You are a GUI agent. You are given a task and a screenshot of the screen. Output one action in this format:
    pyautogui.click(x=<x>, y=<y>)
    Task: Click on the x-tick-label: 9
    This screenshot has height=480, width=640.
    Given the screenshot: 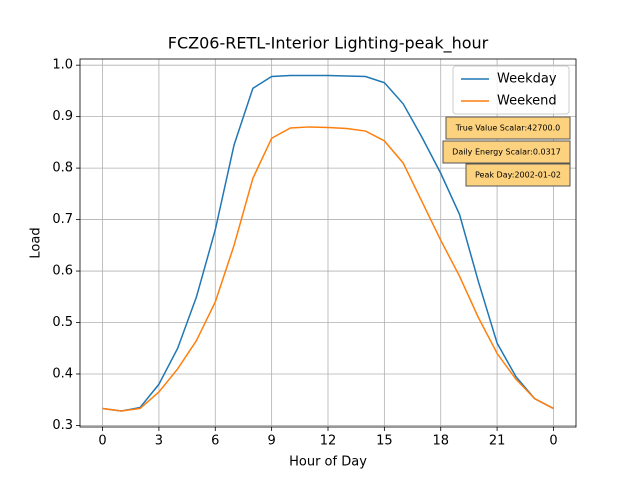 What is the action you would take?
    pyautogui.click(x=271, y=441)
    